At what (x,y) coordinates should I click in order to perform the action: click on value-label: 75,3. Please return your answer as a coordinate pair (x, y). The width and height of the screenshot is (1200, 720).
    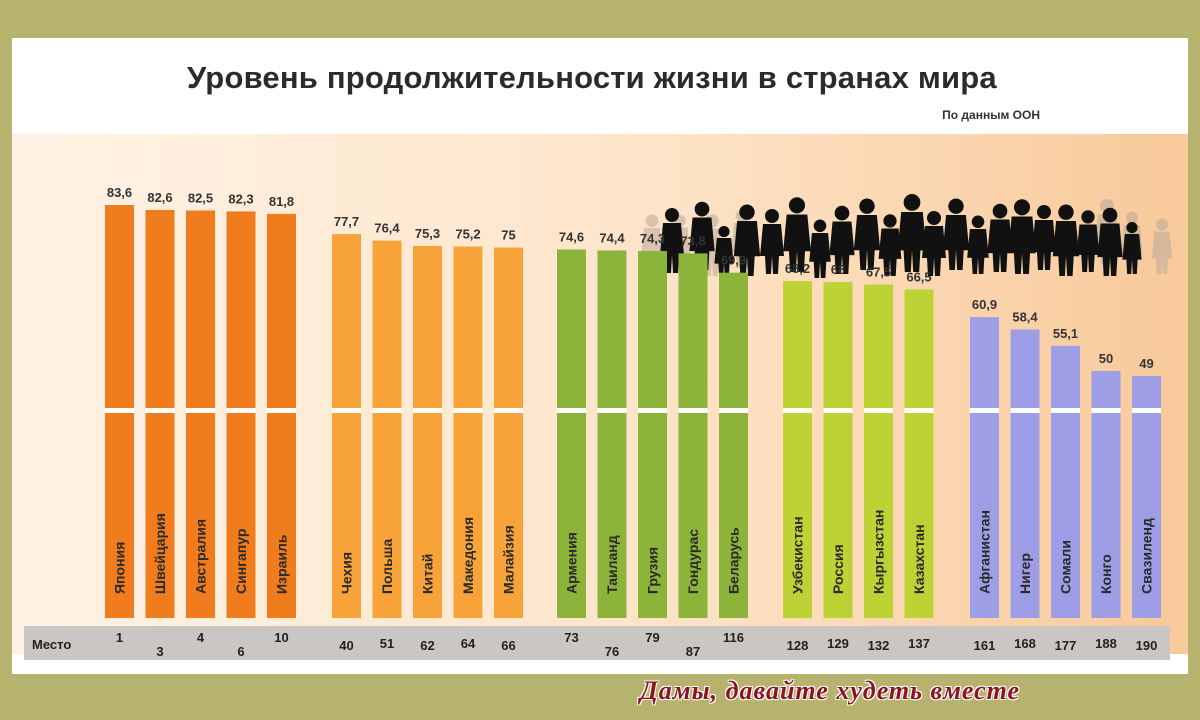
    Looking at the image, I should click on (427, 233).